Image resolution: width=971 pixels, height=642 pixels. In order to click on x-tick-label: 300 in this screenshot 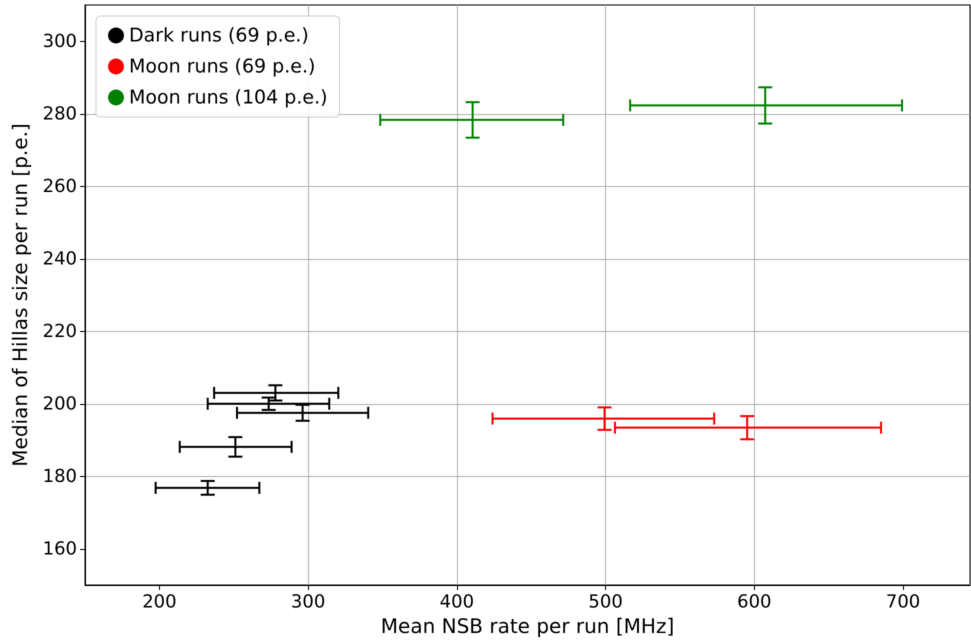, I will do `click(308, 602)`.